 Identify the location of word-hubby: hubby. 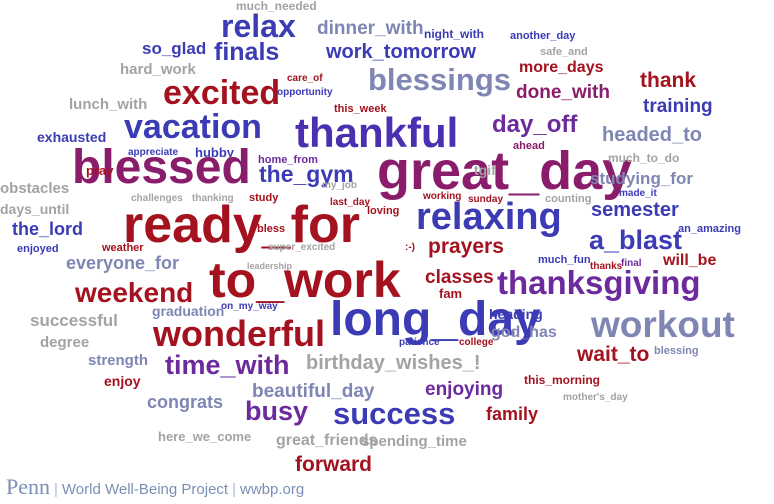
(214, 152).